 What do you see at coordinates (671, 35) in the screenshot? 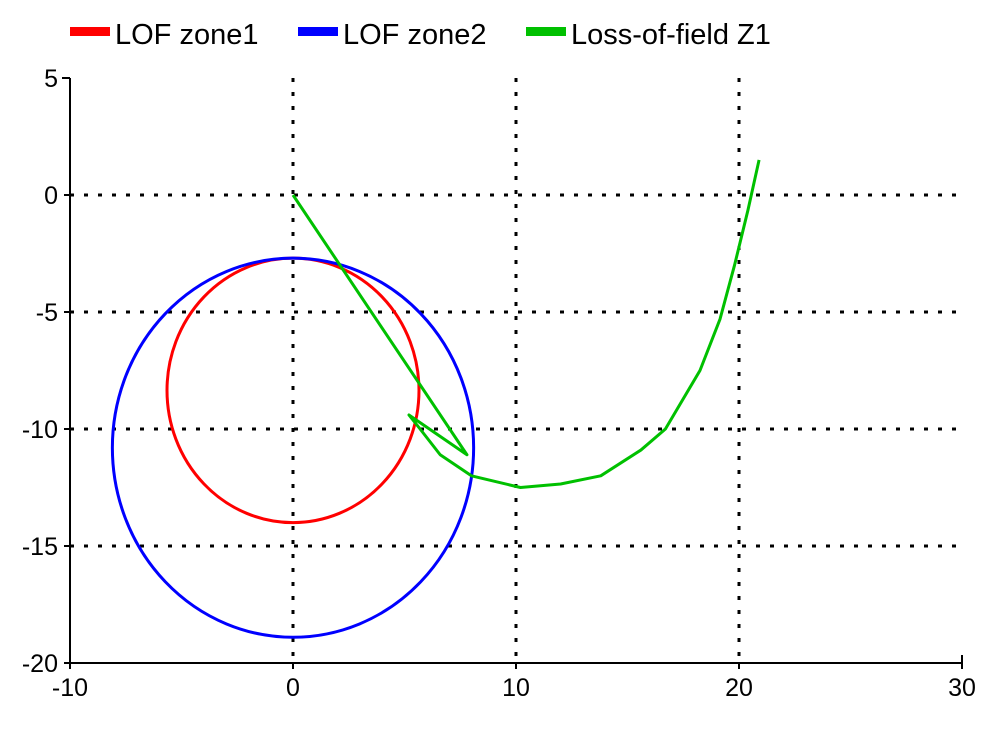
I see `legend-label-3: Loss-of-field Z1` at bounding box center [671, 35].